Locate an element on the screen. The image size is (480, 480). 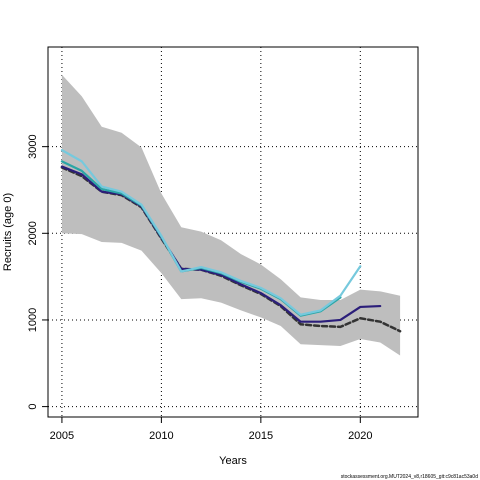
x-axis-label: Years is located at coordinates (233, 461).